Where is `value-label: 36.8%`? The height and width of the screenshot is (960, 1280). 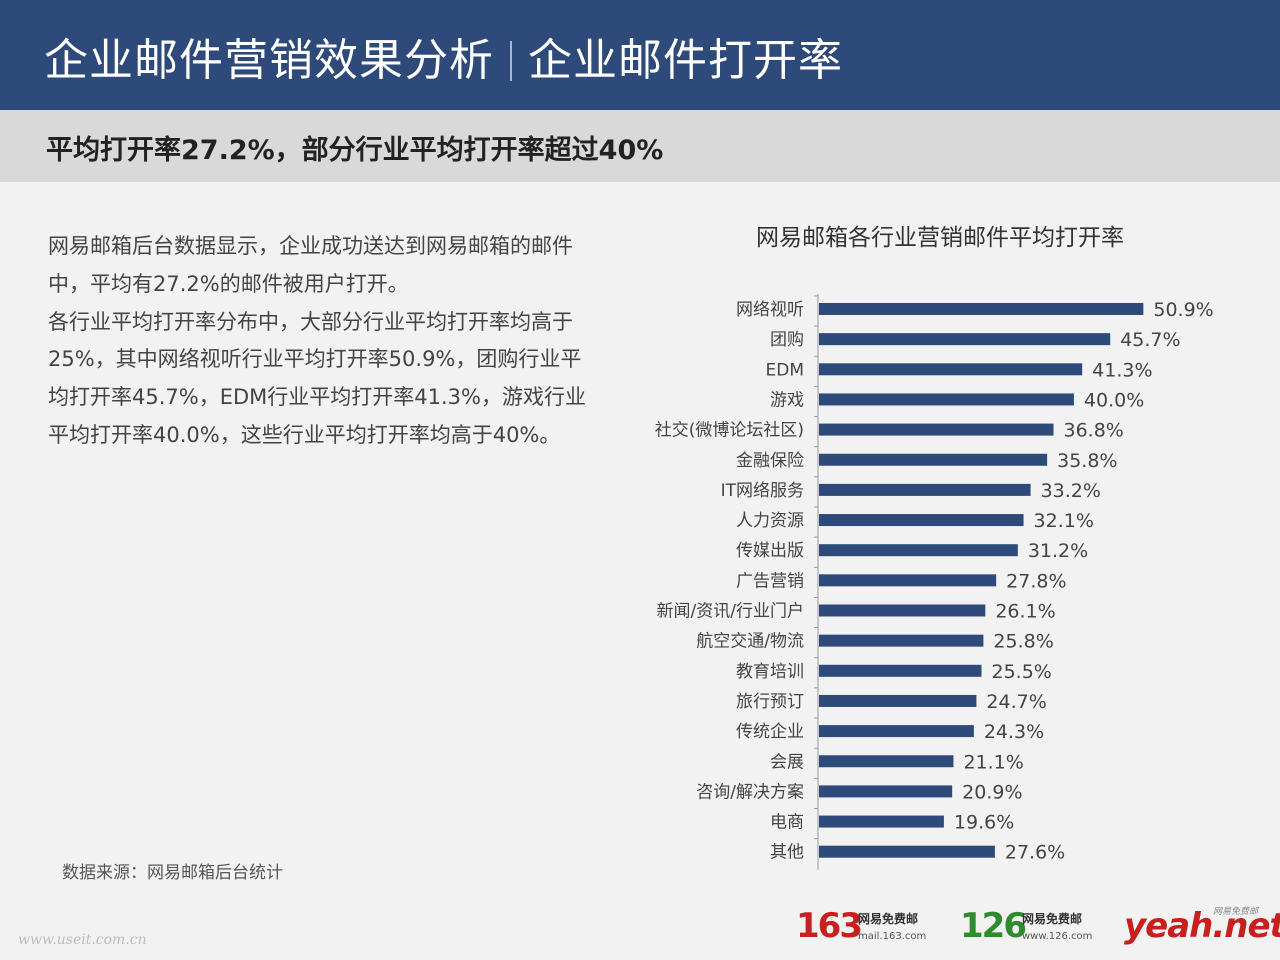 value-label: 36.8% is located at coordinates (1094, 431).